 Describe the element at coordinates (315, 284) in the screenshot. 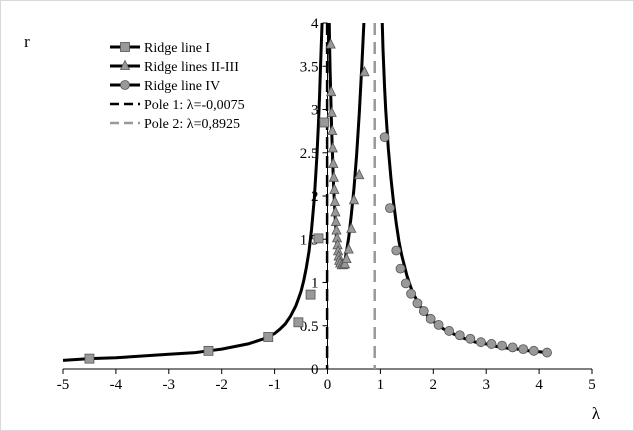

I see `y-tick-label: 1` at that location.